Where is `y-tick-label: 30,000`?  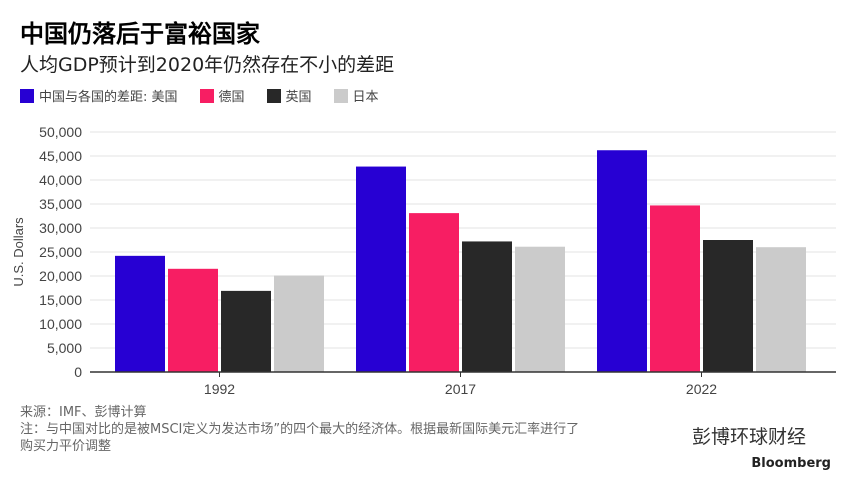
y-tick-label: 30,000 is located at coordinates (60, 228).